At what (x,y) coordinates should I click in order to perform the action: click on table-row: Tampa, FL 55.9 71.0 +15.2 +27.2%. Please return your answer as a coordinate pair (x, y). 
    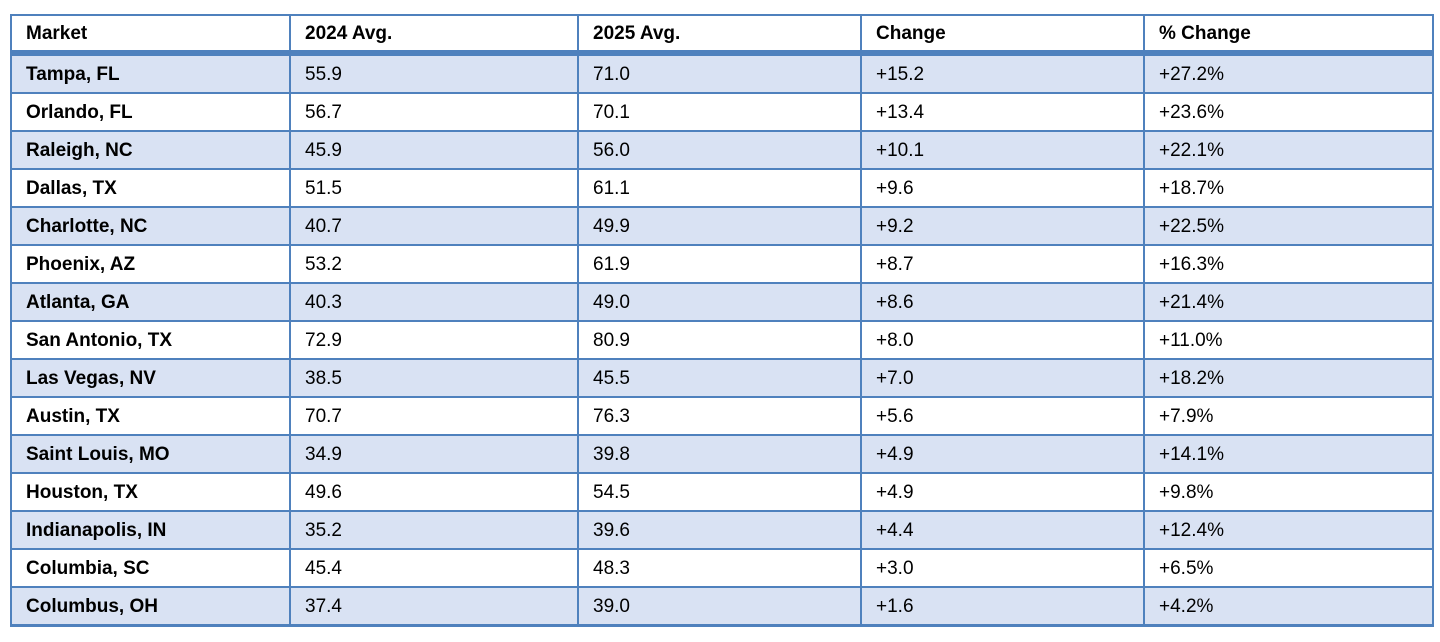
    Looking at the image, I should click on (722, 73).